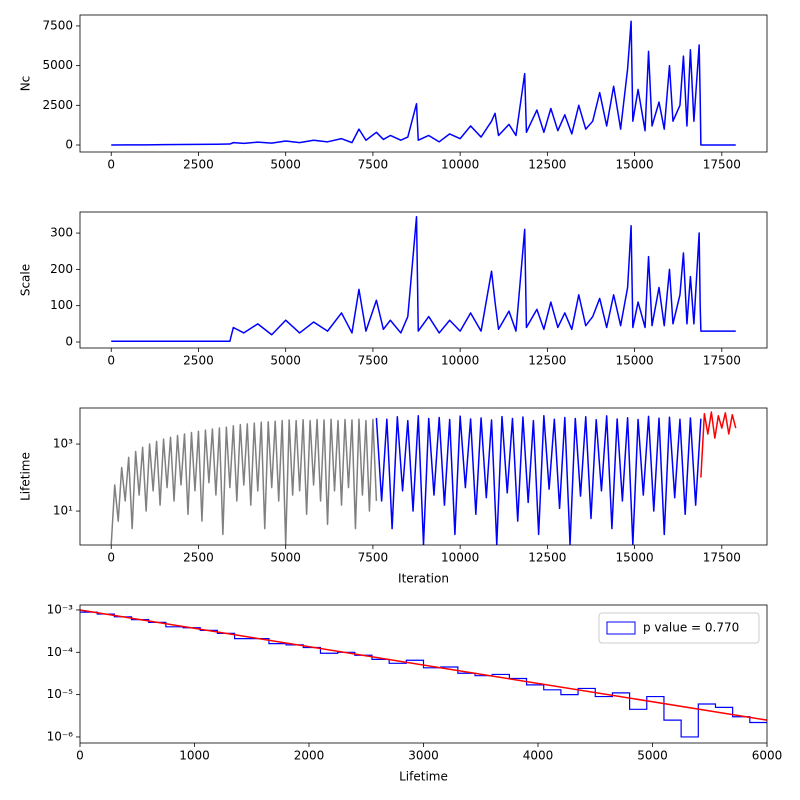  What do you see at coordinates (309, 756) in the screenshot?
I see `x-tick-label: 2000` at bounding box center [309, 756].